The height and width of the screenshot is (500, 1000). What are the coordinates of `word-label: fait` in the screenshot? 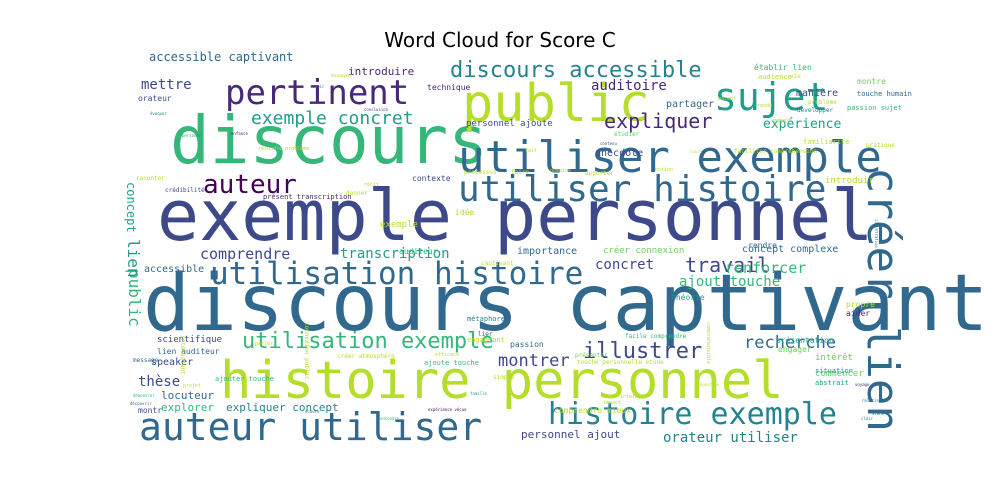 It's located at (531, 151).